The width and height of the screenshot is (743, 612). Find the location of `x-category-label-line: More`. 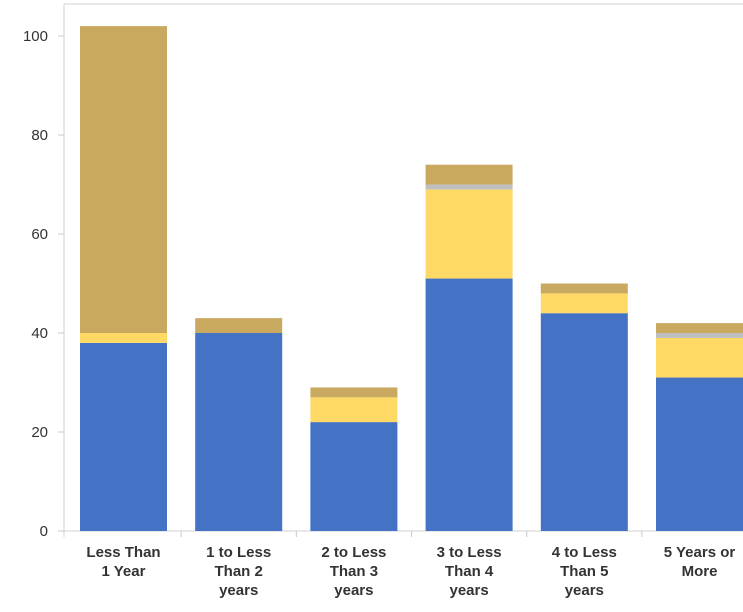

x-category-label-line: More is located at coordinates (700, 571).